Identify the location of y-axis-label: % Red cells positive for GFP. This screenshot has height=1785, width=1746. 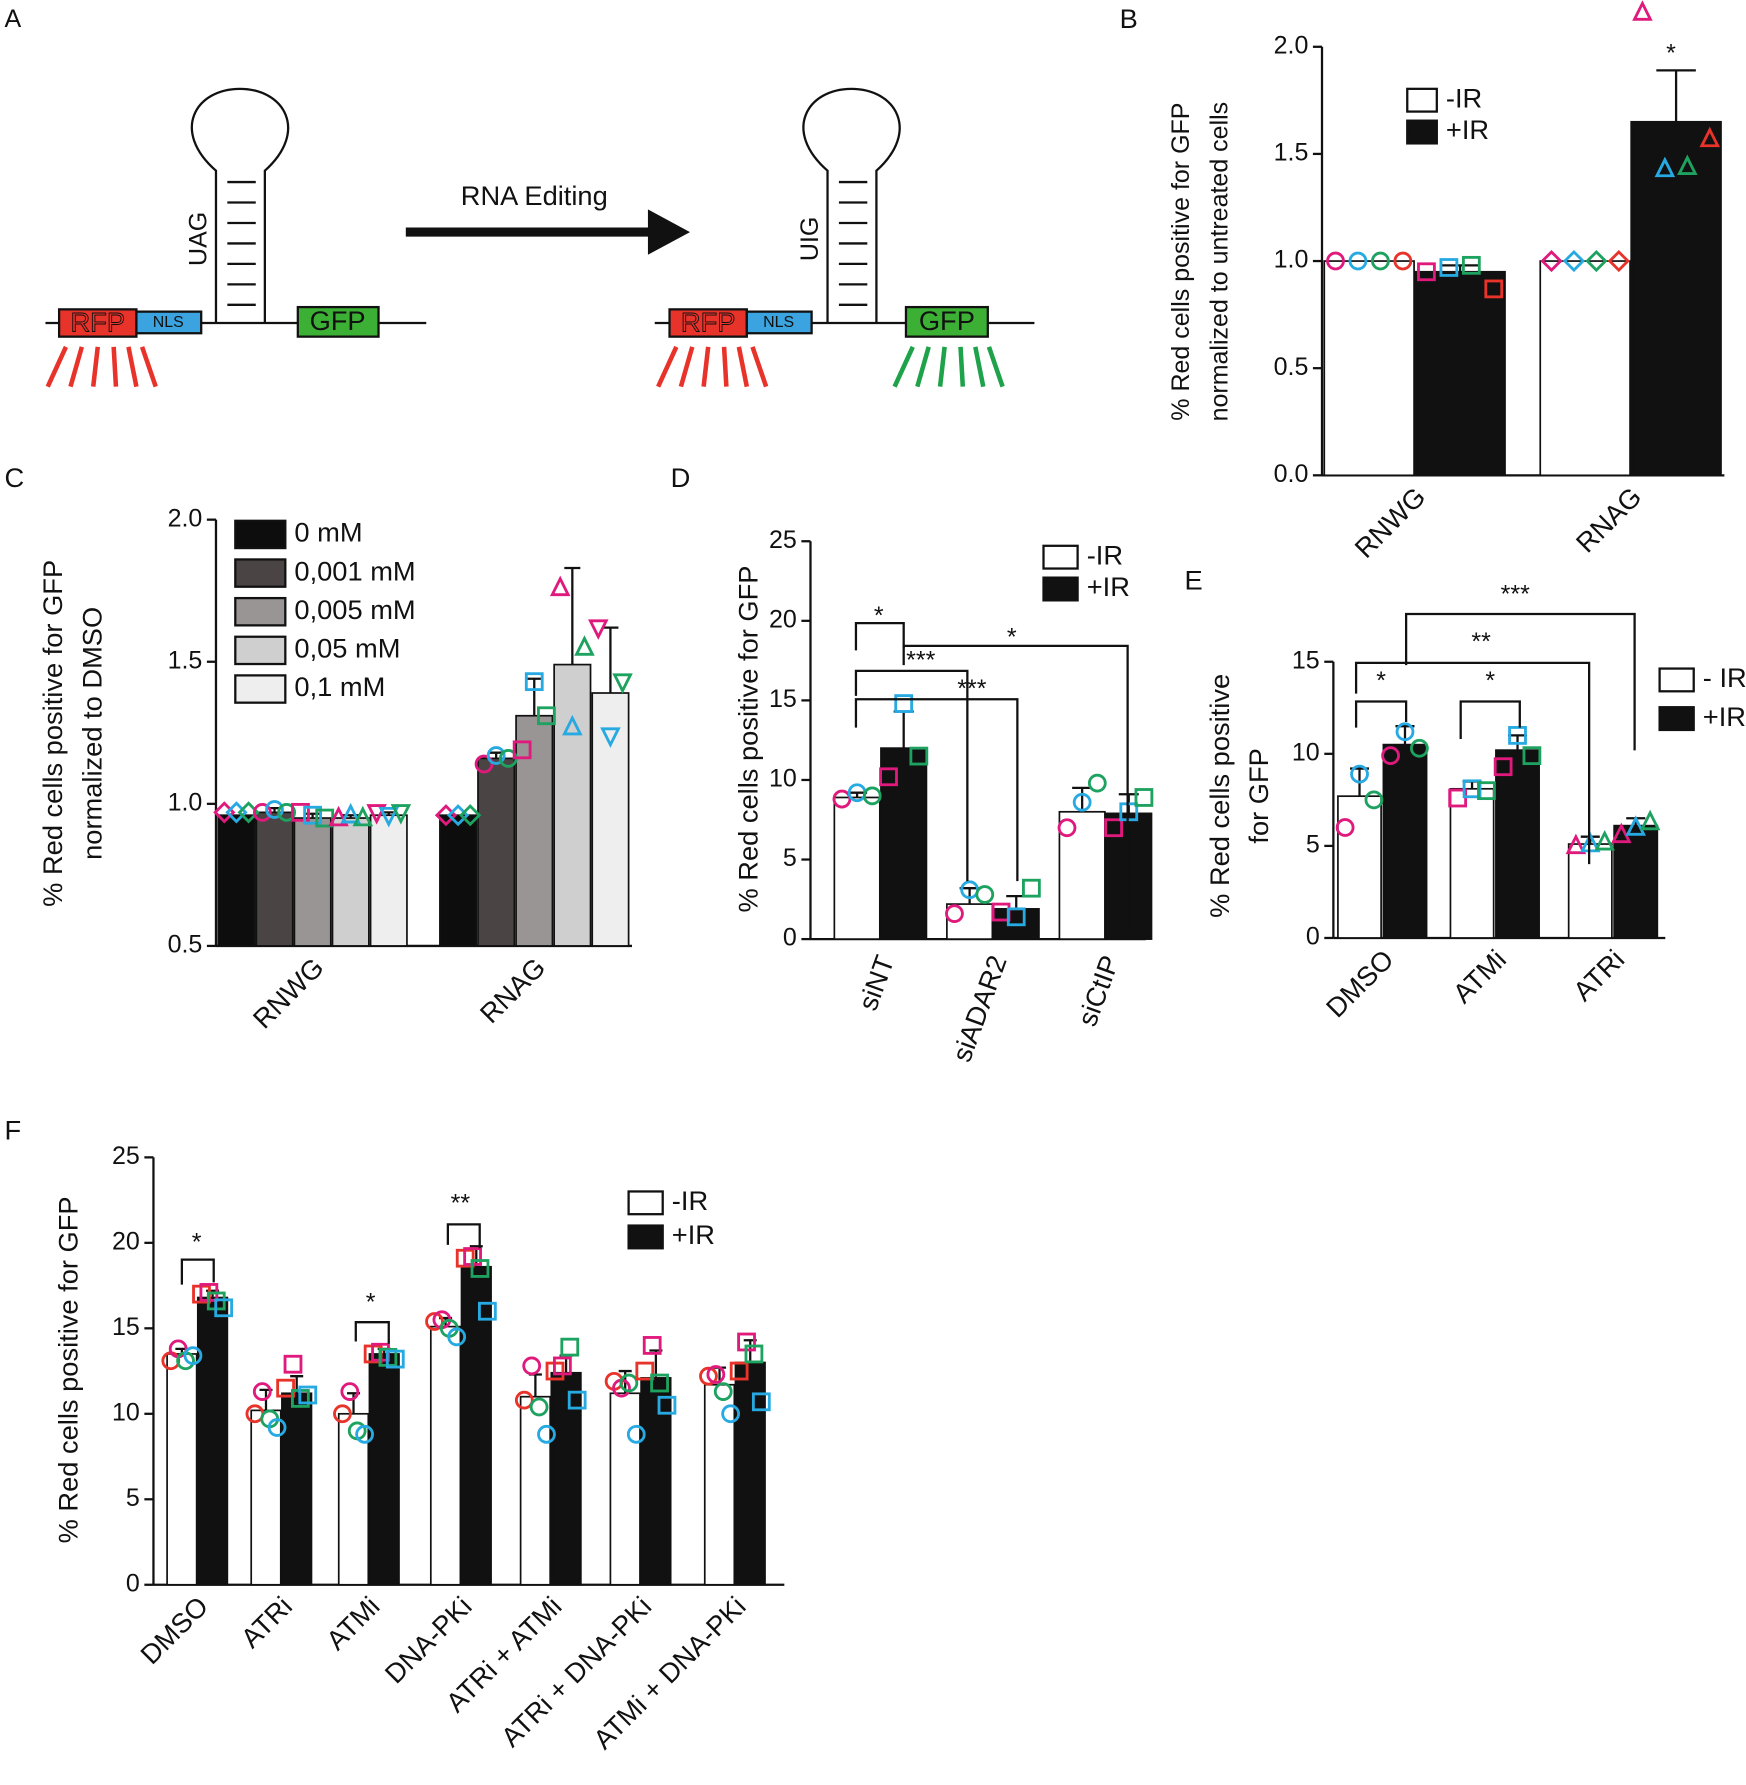
(1181, 262).